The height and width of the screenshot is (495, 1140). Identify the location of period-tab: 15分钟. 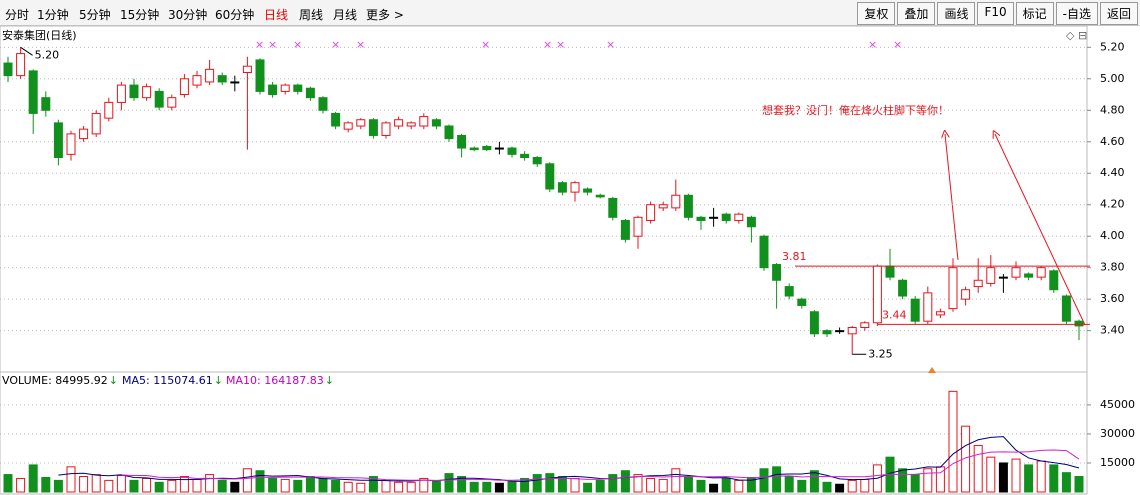
(140, 15).